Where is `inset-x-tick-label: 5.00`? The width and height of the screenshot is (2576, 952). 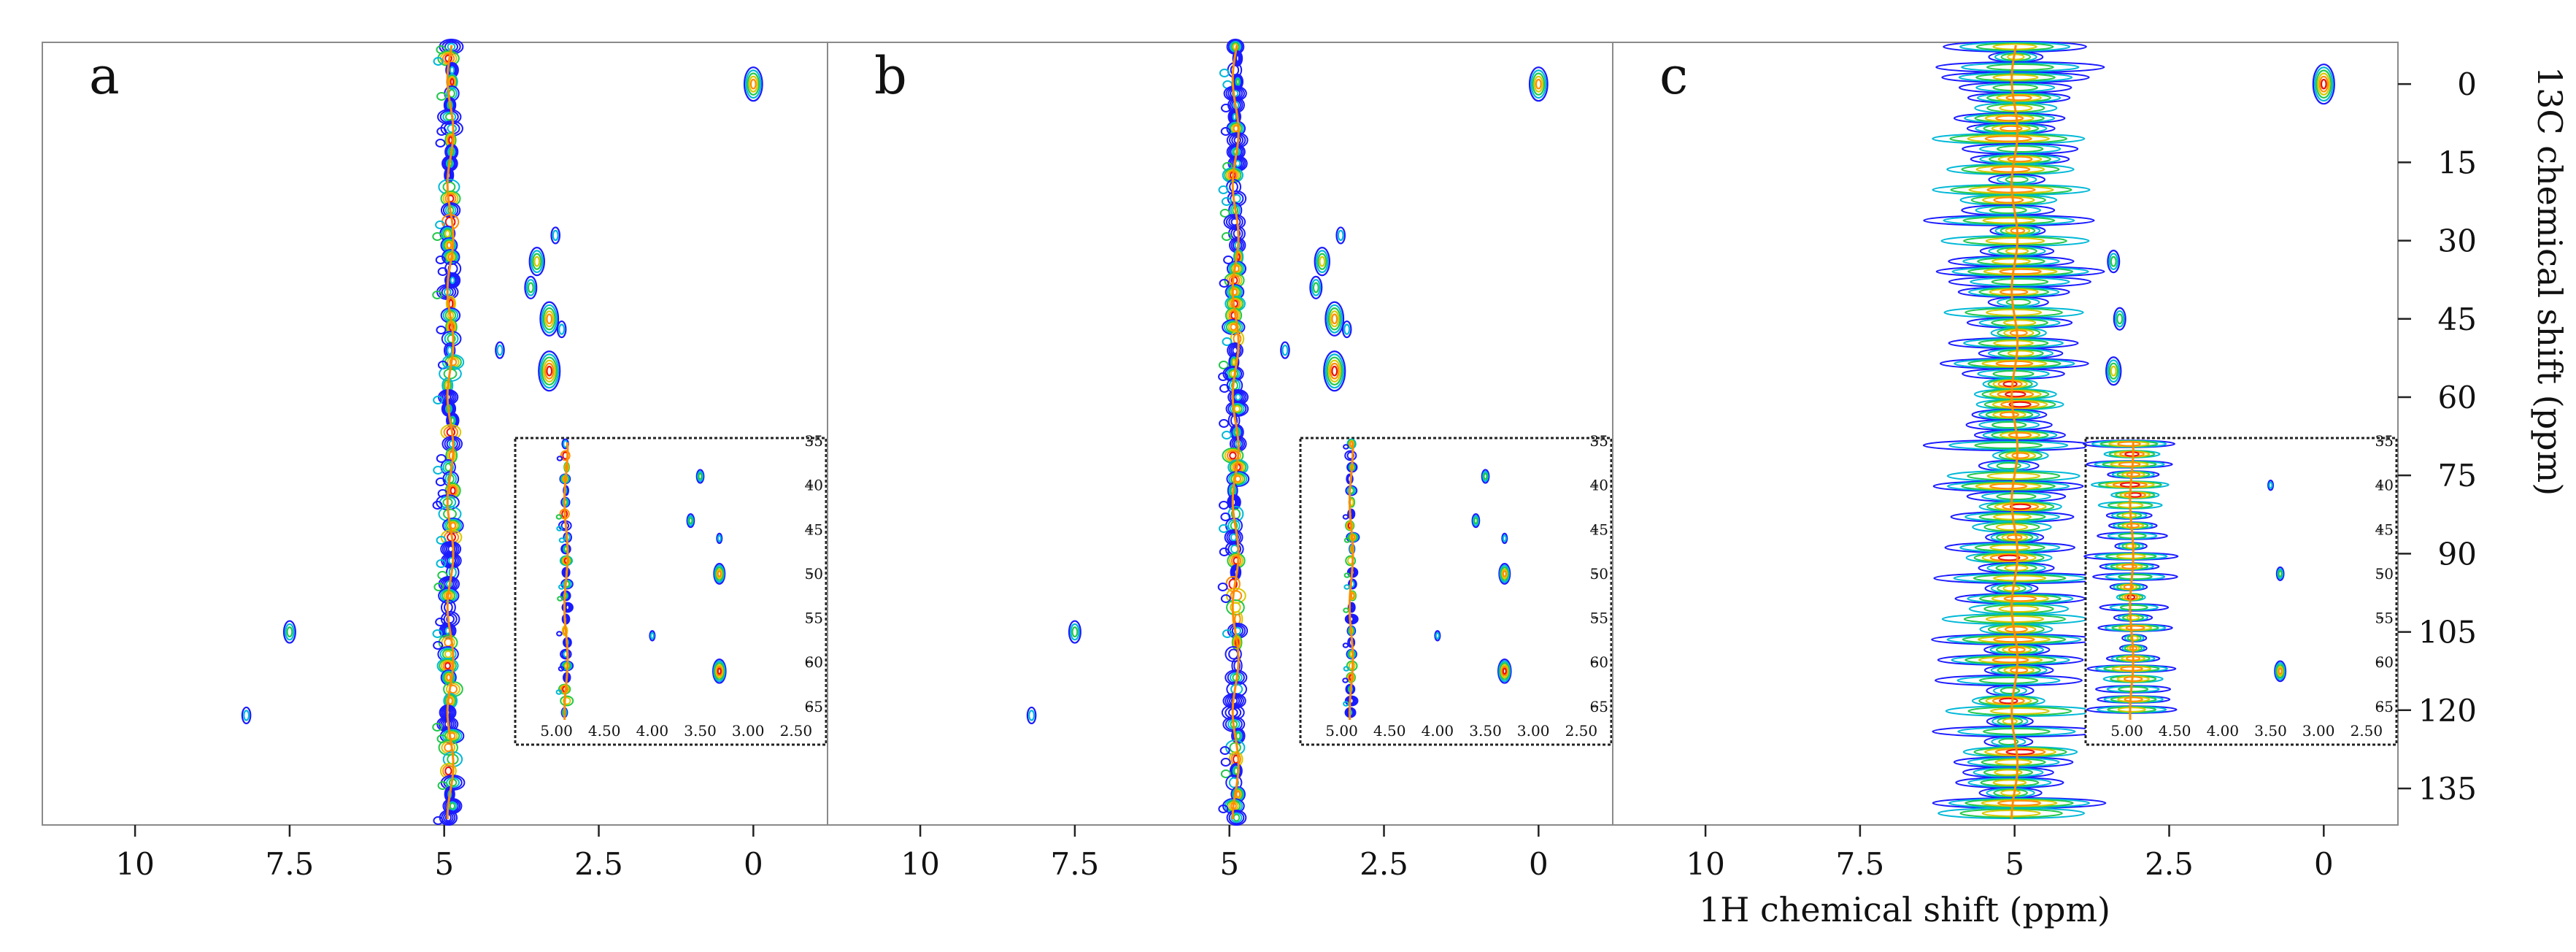
inset-x-tick-label: 5.00 is located at coordinates (1341, 731).